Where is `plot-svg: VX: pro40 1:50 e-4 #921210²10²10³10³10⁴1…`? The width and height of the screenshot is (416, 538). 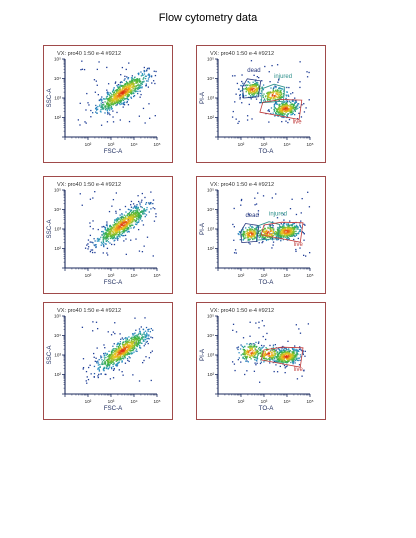 plot-svg: VX: pro40 1:50 e-4 #921210²10²10³10³10⁴1… is located at coordinates (108, 361).